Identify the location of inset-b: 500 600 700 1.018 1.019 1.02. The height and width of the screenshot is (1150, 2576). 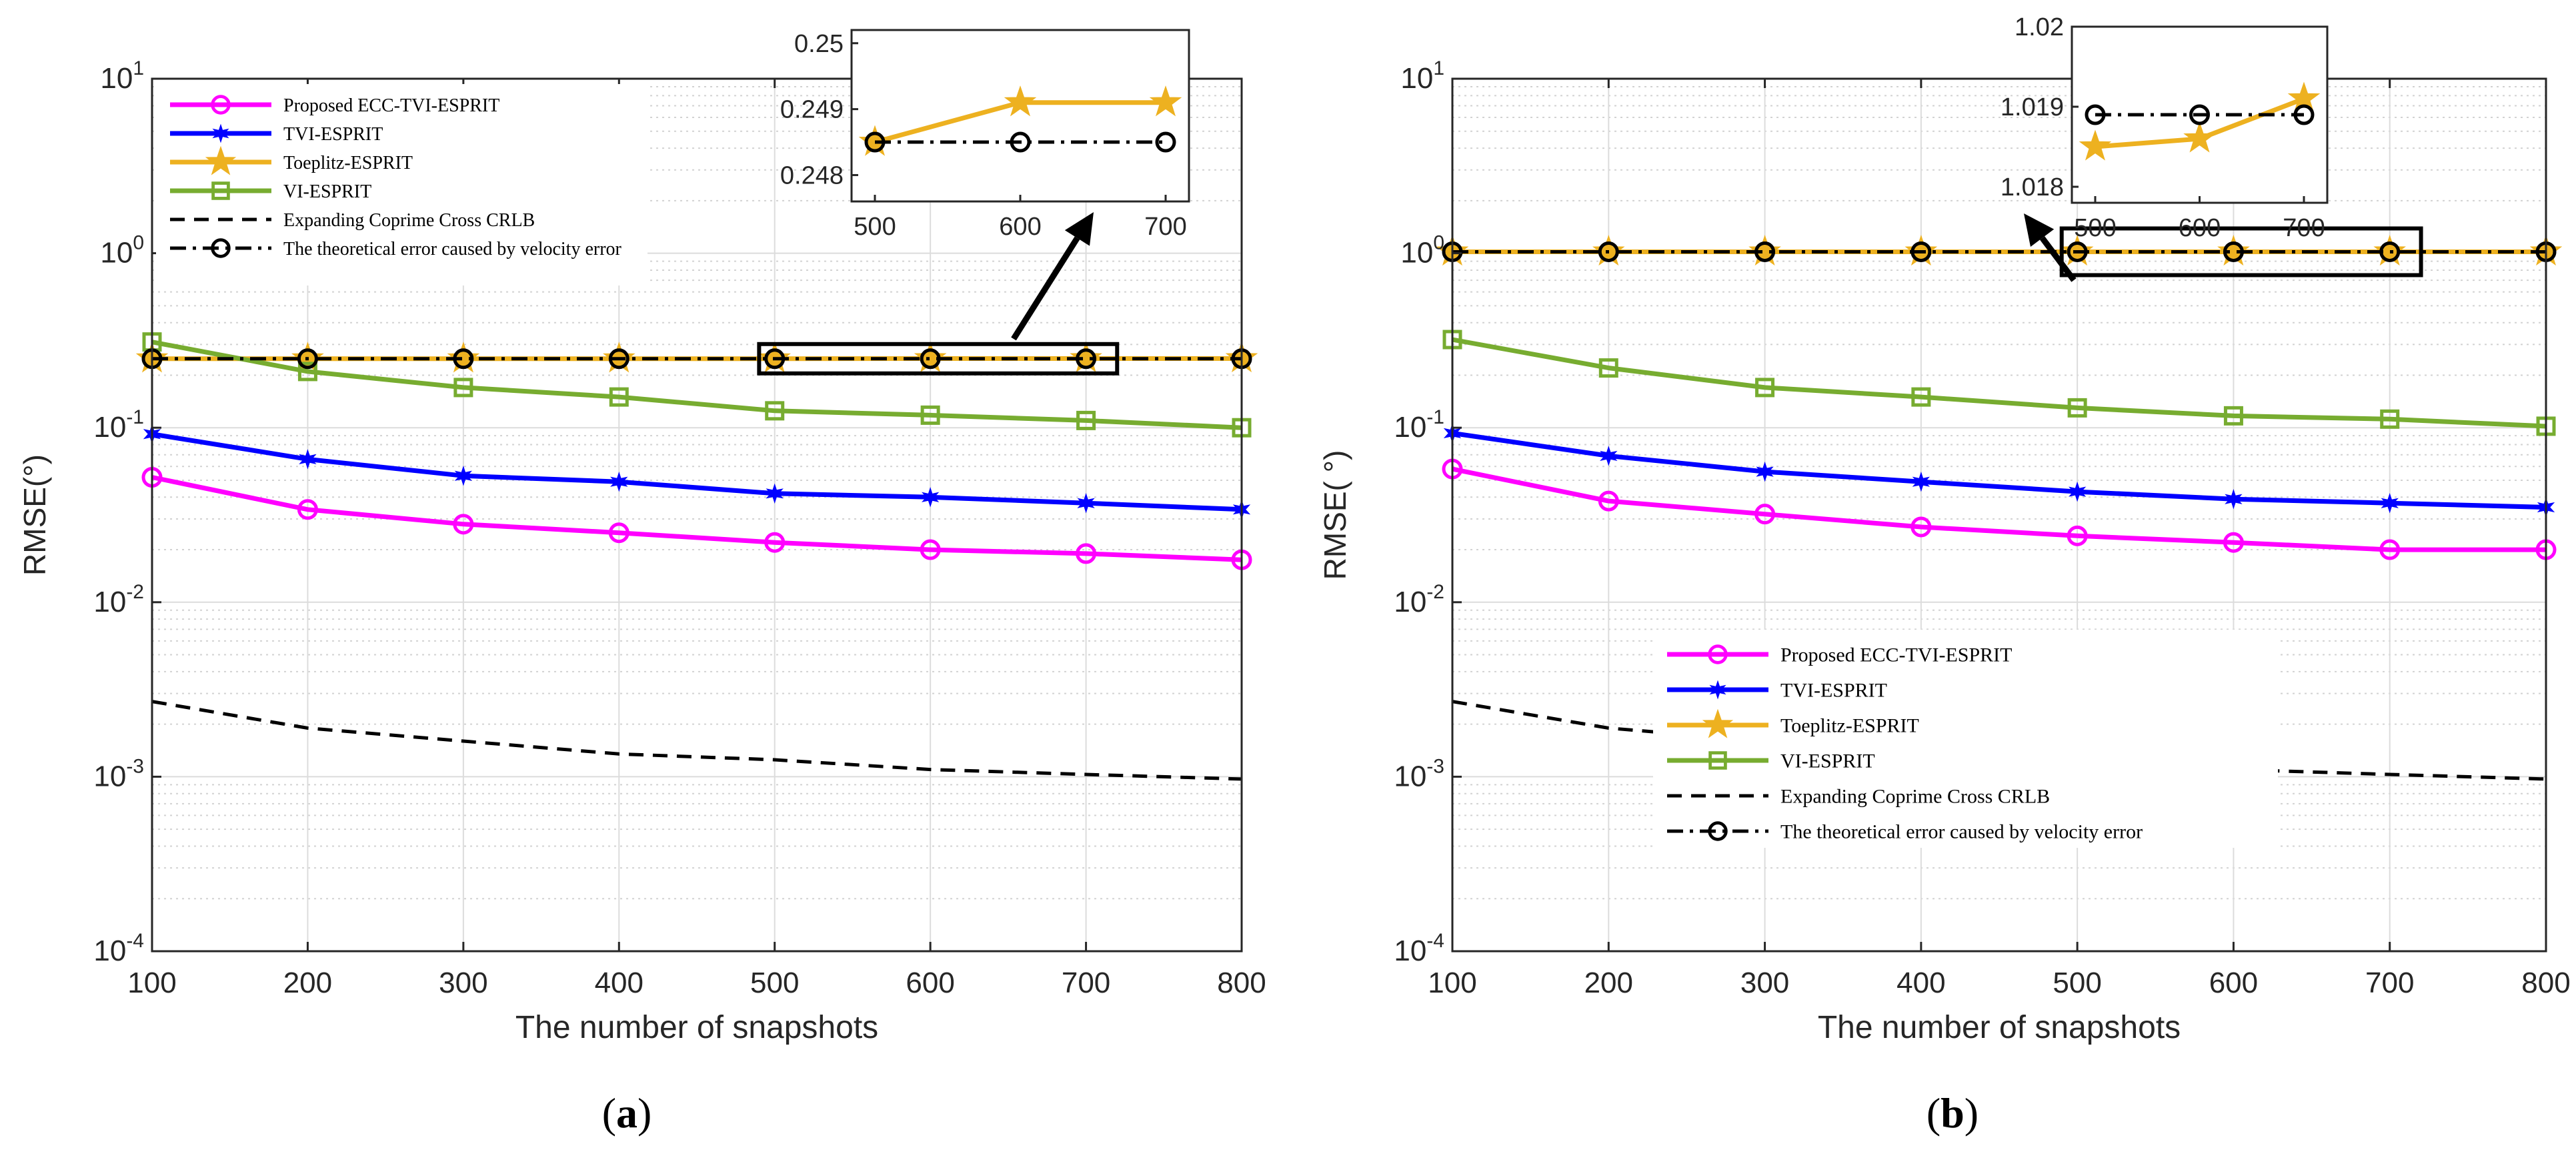
(2165, 127).